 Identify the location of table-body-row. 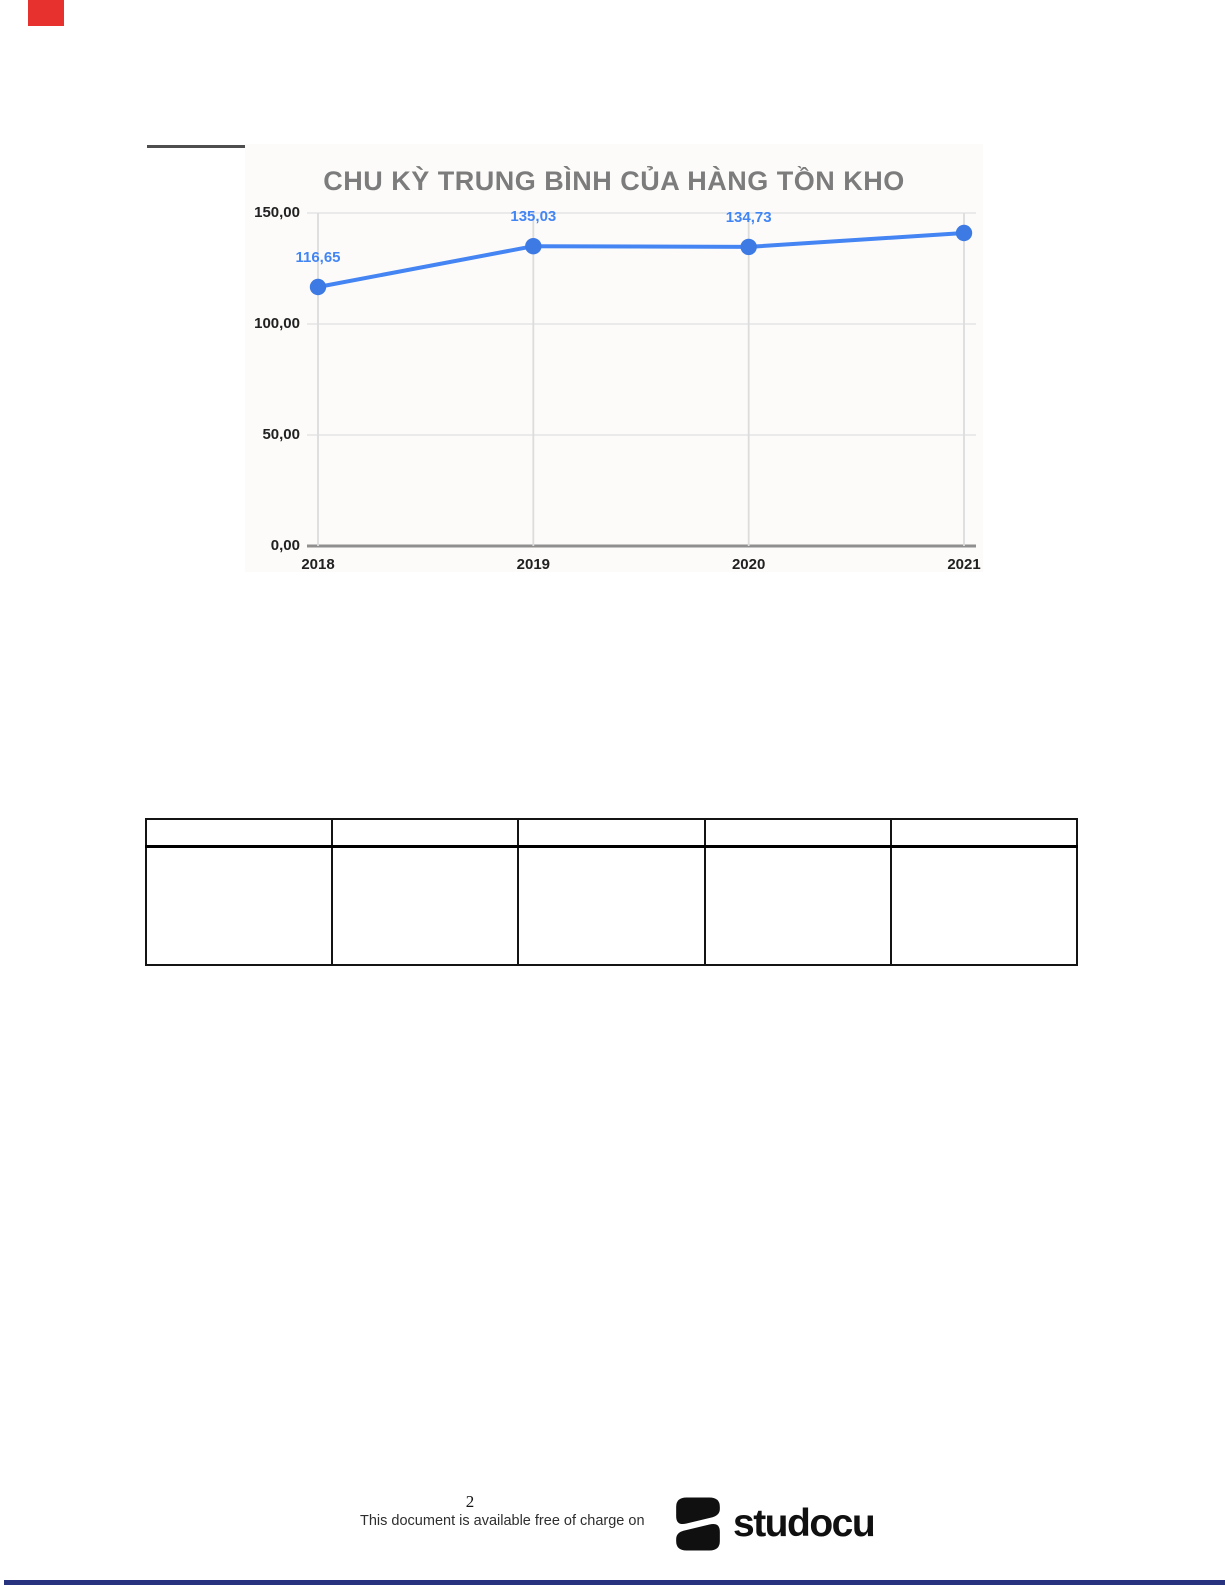
(611, 905).